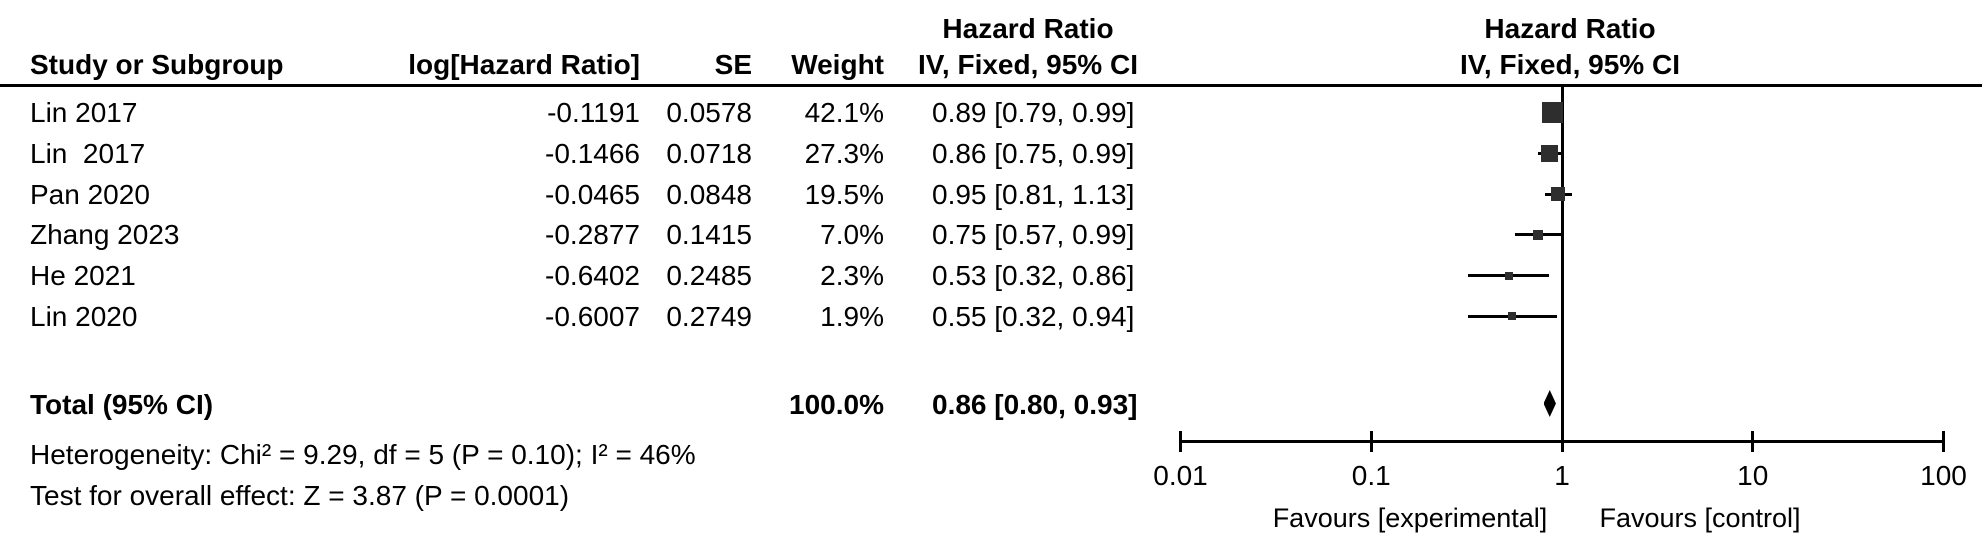  I want to click on header-rule, so click(991, 85).